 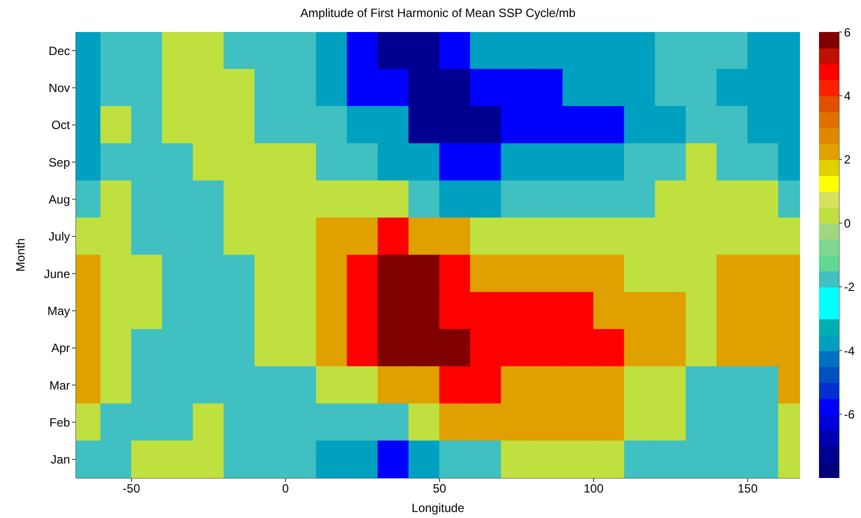 I want to click on y-tick-label: Oct, so click(x=61, y=125).